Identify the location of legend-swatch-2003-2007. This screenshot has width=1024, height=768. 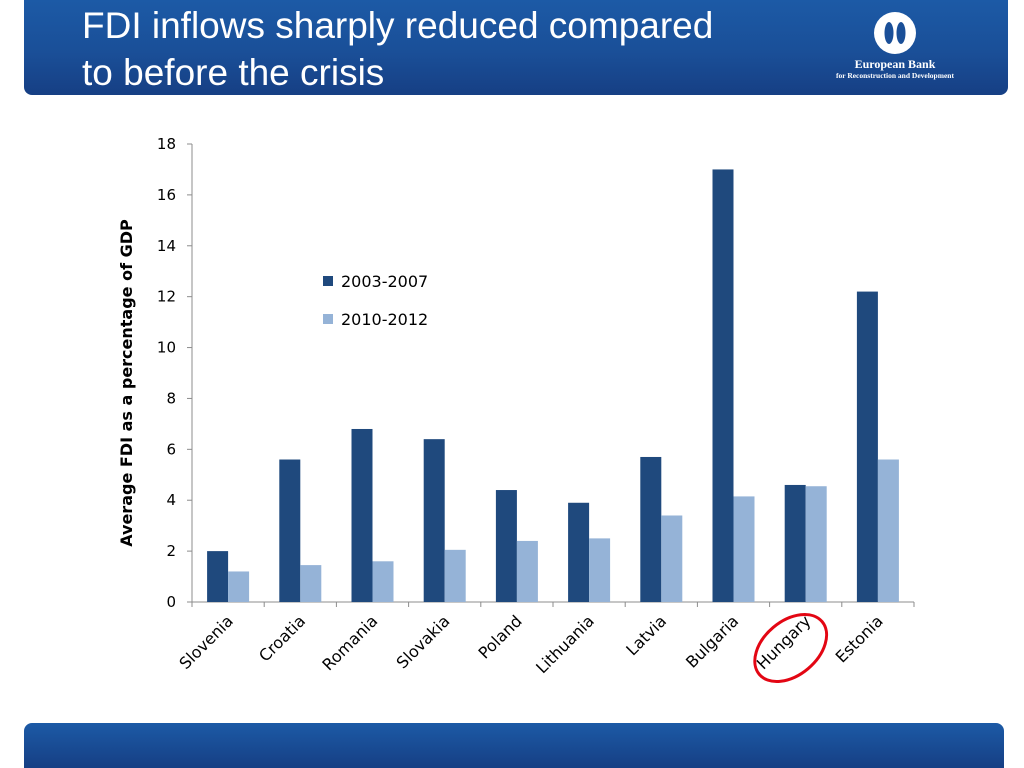
(328, 281).